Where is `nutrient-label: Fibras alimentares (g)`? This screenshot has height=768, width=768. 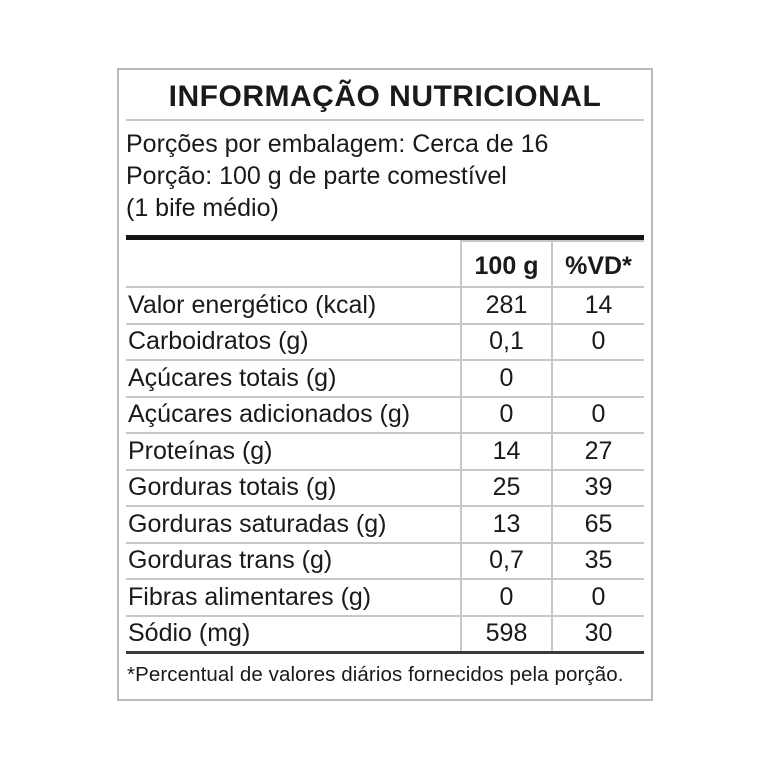 nutrient-label: Fibras alimentares (g) is located at coordinates (293, 596).